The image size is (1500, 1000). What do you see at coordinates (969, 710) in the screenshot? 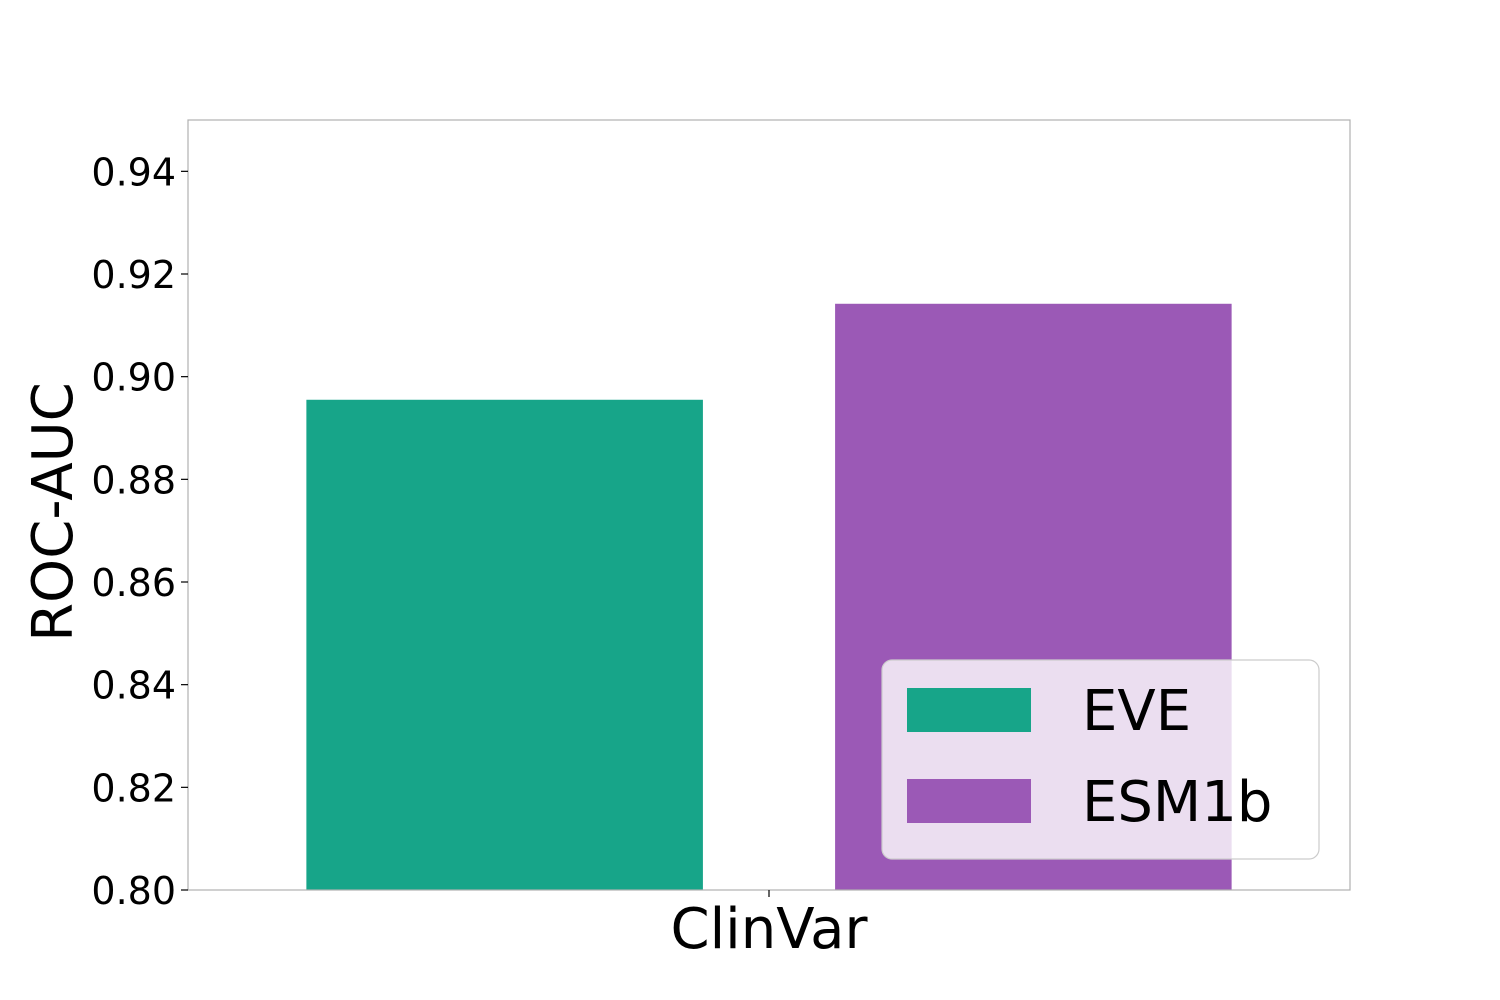
I see `legend-swatch-eve` at bounding box center [969, 710].